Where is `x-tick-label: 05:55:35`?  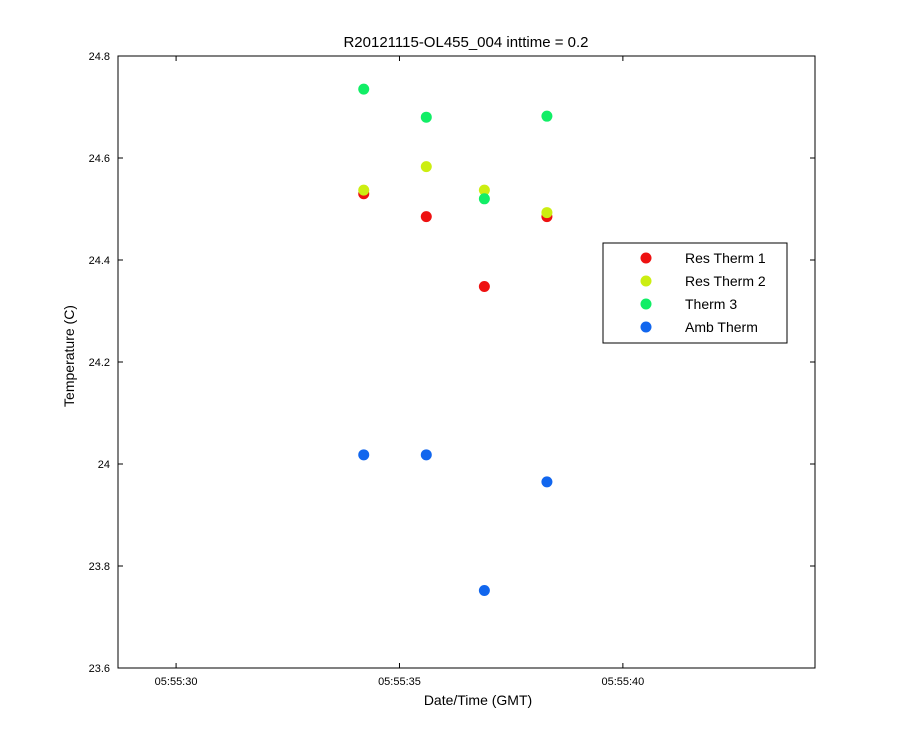
x-tick-label: 05:55:35 is located at coordinates (399, 682).